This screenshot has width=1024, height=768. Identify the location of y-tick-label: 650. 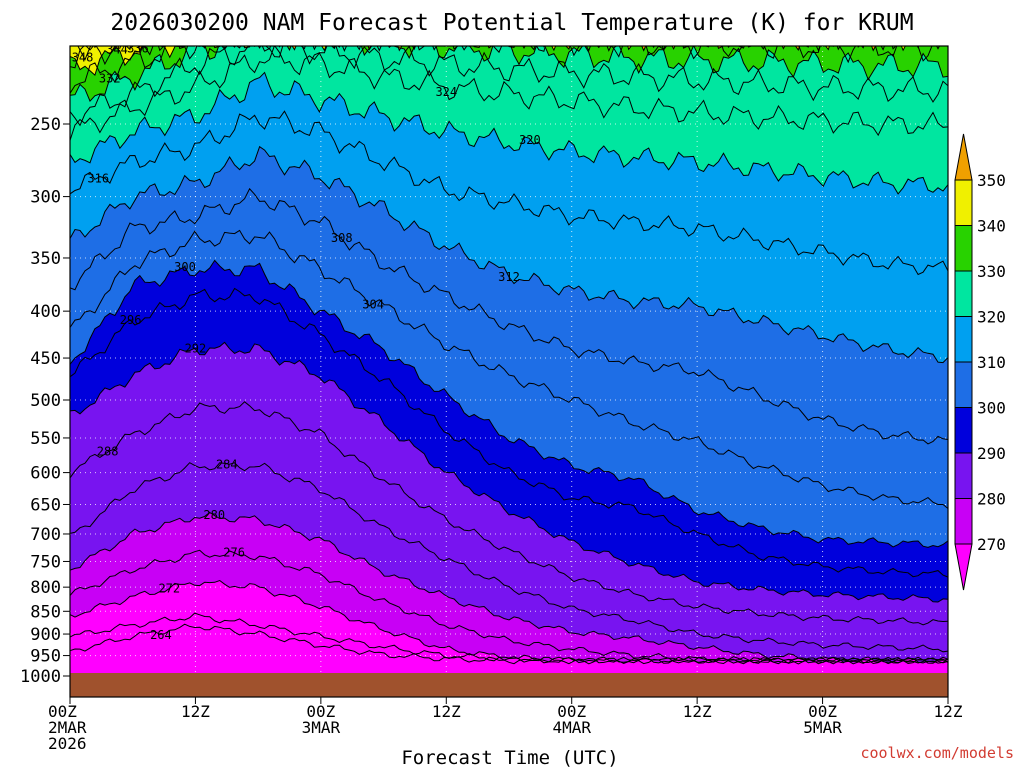
(45, 505).